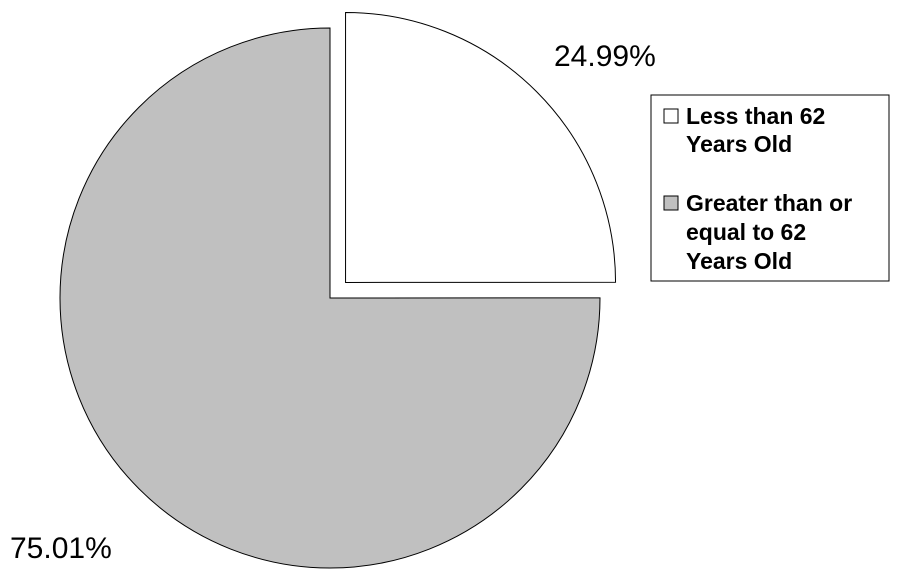 This screenshot has width=897, height=570. I want to click on legend-swatch-62-and-over, so click(671, 203).